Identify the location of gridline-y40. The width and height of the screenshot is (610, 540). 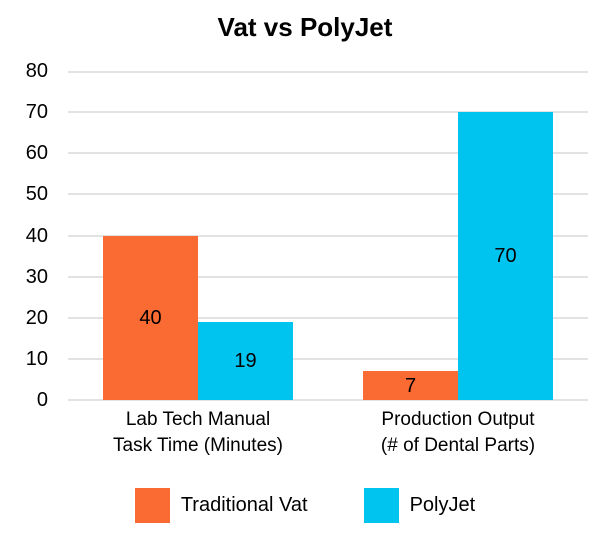
(328, 235).